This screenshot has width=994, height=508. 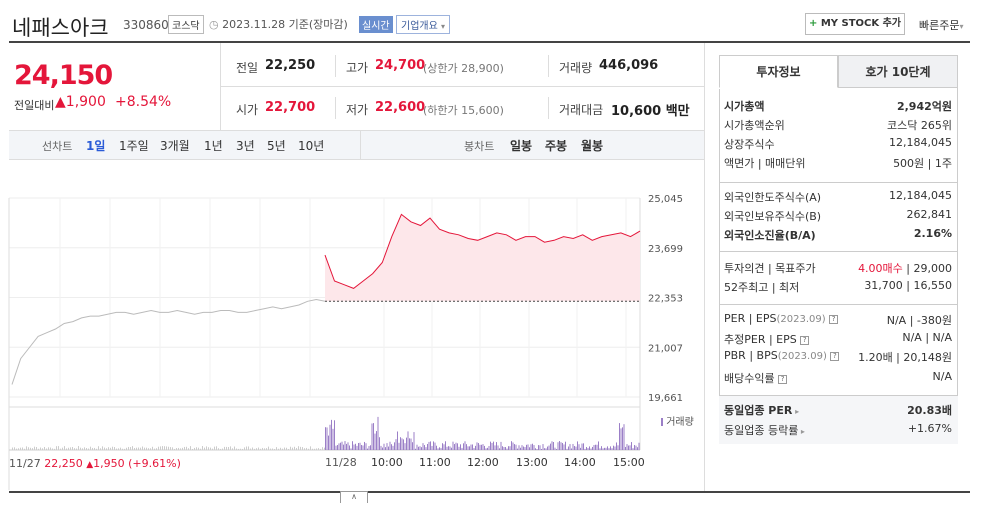 What do you see at coordinates (376, 24) in the screenshot?
I see `realtime-badge: 실시간` at bounding box center [376, 24].